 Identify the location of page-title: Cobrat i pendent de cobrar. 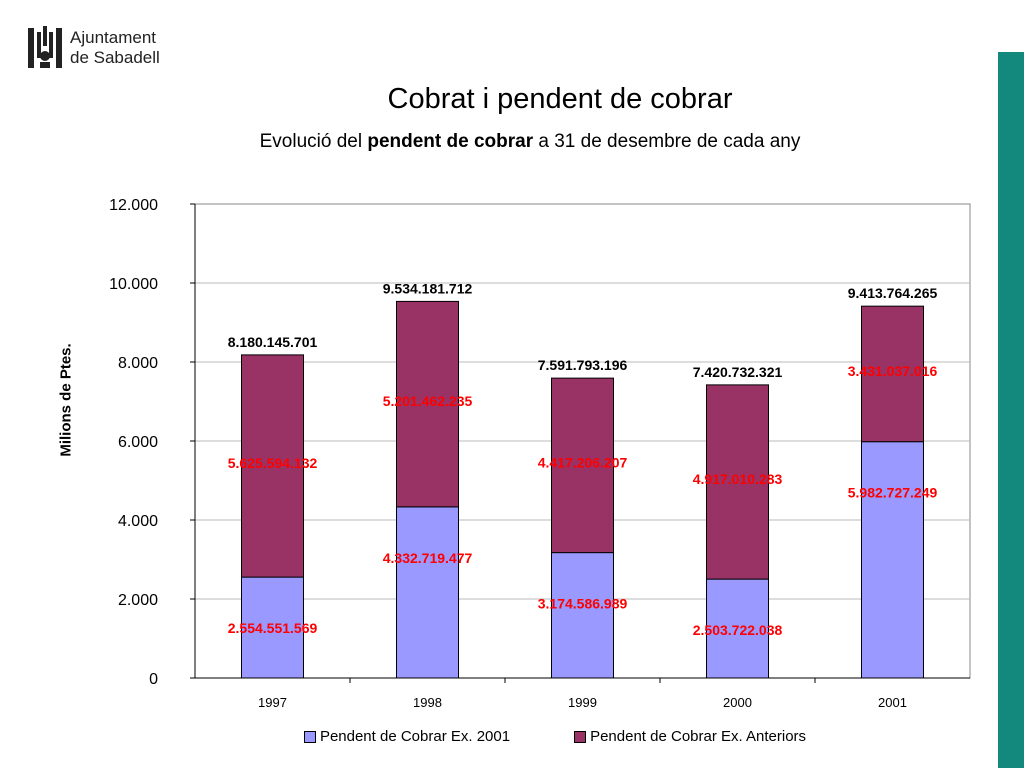
(560, 99).